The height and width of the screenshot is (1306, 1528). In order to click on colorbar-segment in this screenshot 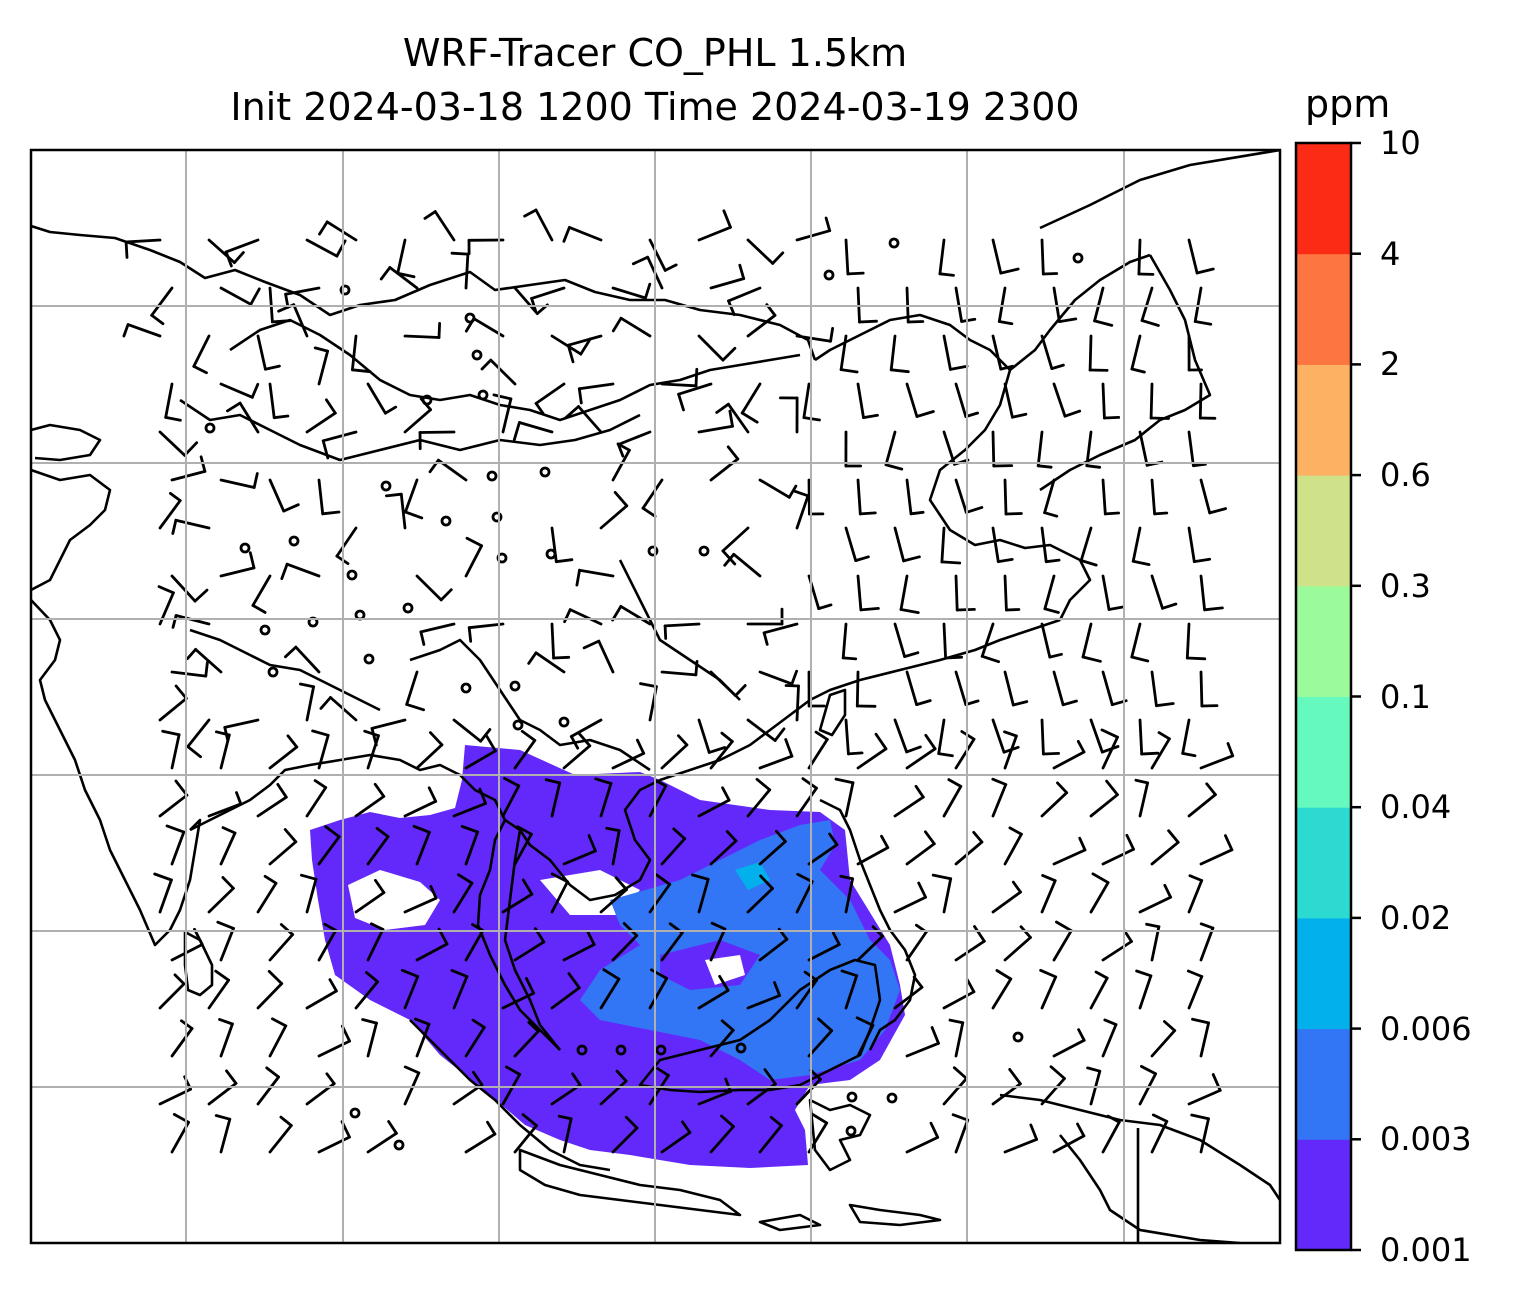, I will do `click(1323, 641)`.